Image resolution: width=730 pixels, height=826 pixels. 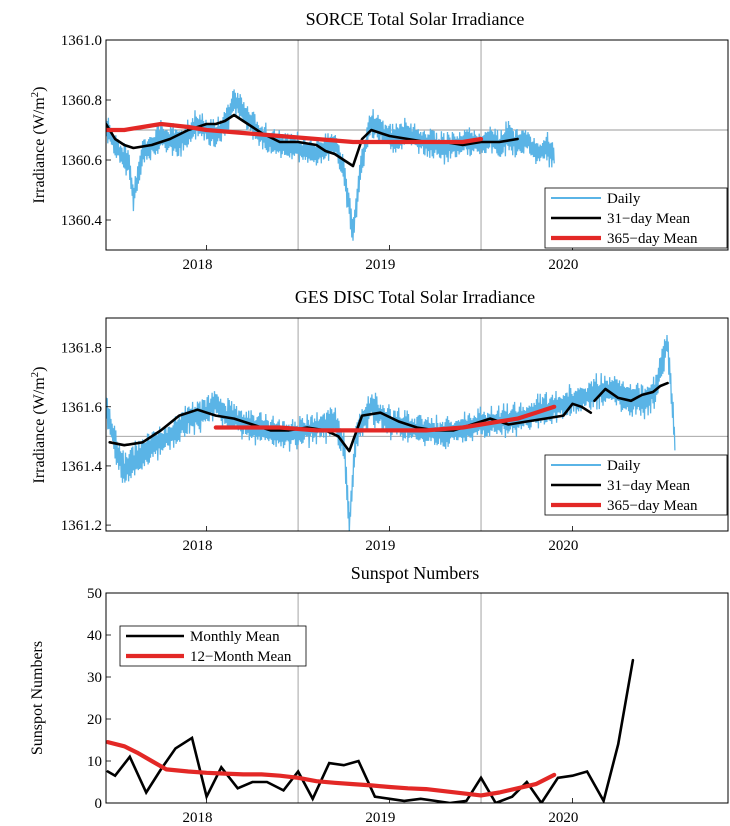 What do you see at coordinates (241, 657) in the screenshot?
I see `legend-entry-label: 12−Month Mean` at bounding box center [241, 657].